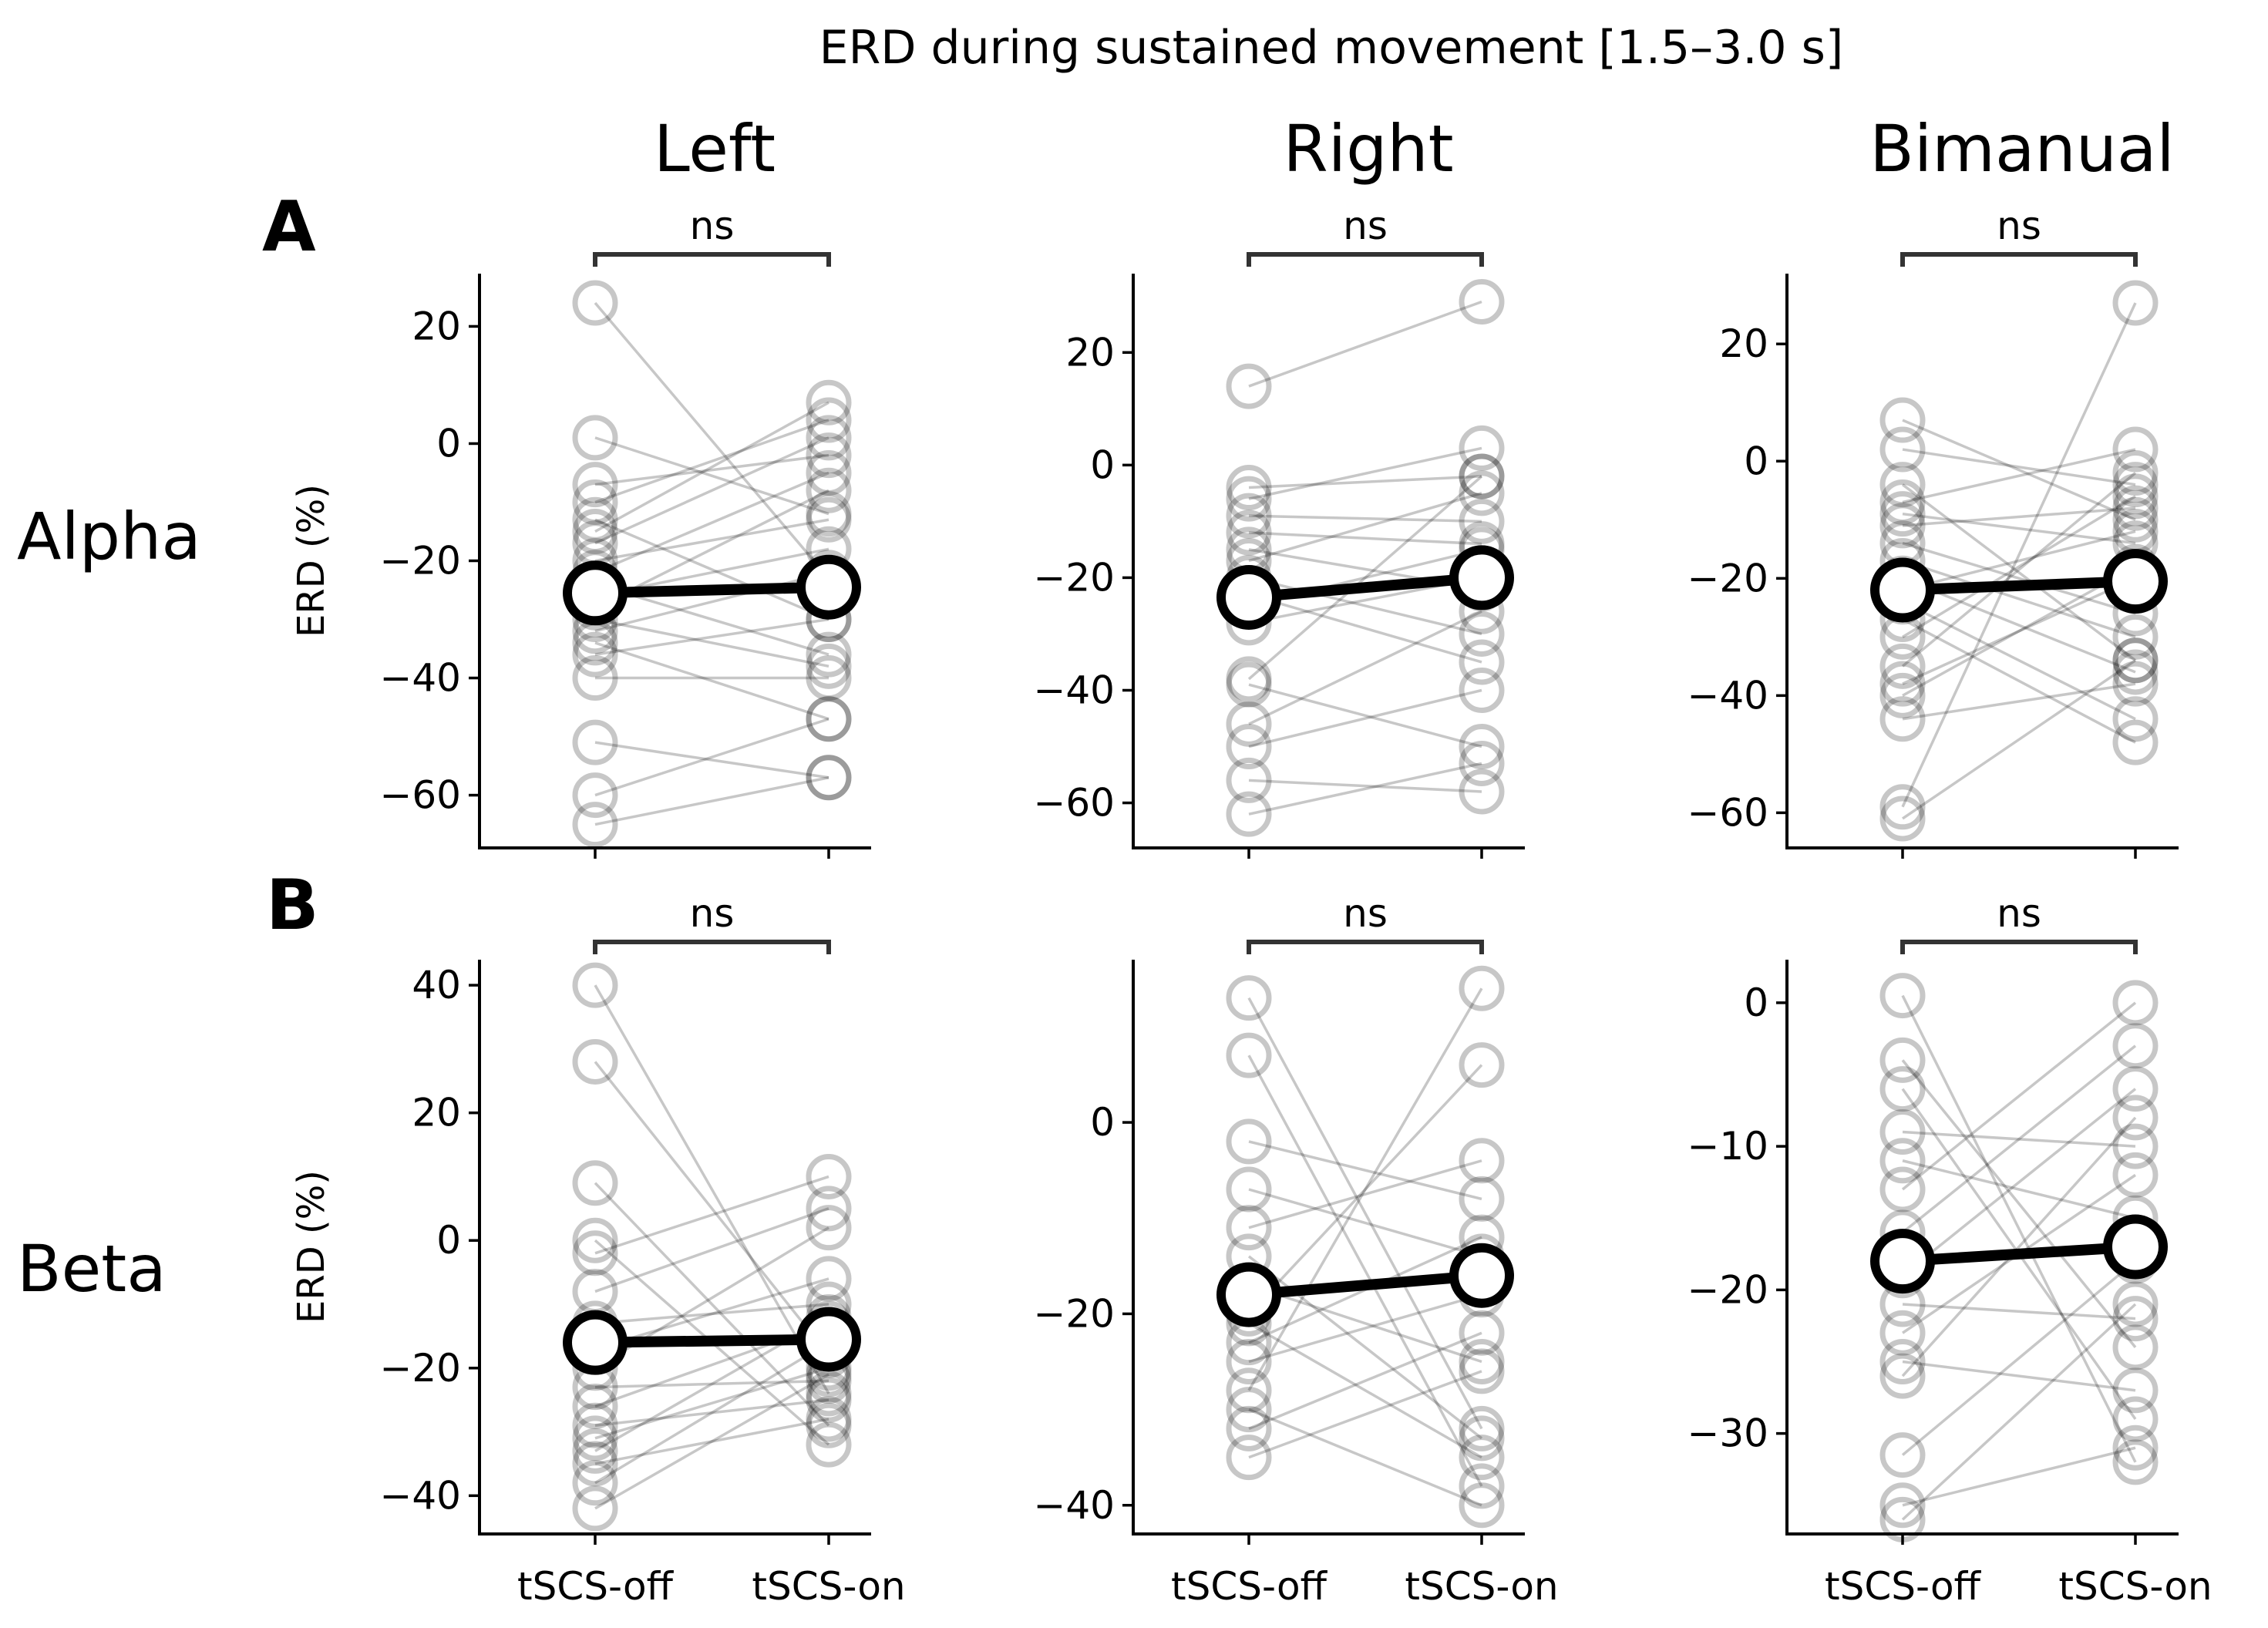 The image size is (2268, 1628). What do you see at coordinates (1365, 1285) in the screenshot?
I see `mean-line` at bounding box center [1365, 1285].